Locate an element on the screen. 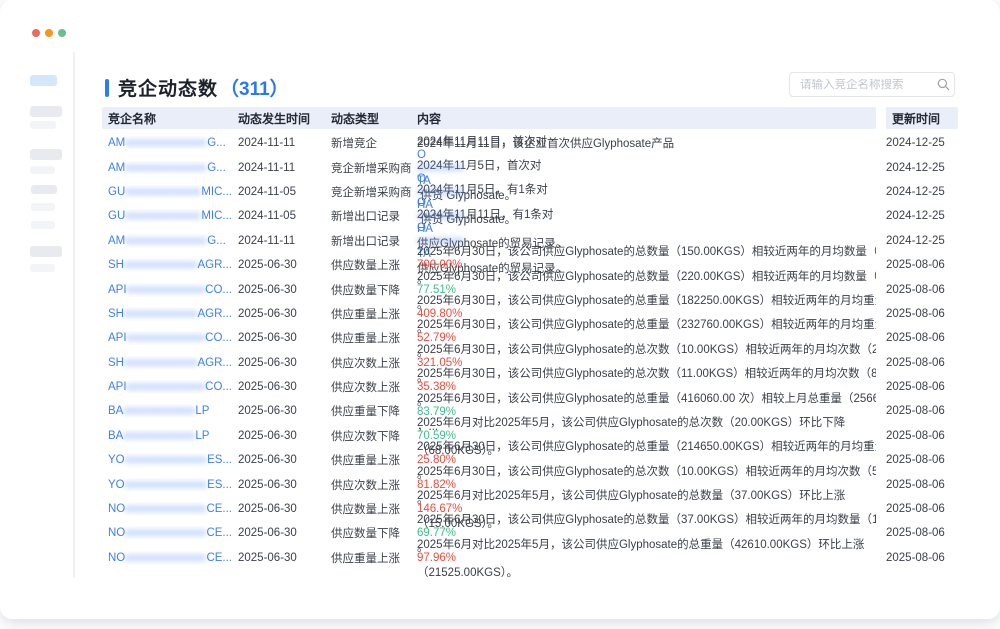  content-text: 供应Glyphosate的贸易记录。 is located at coordinates (492, 244).